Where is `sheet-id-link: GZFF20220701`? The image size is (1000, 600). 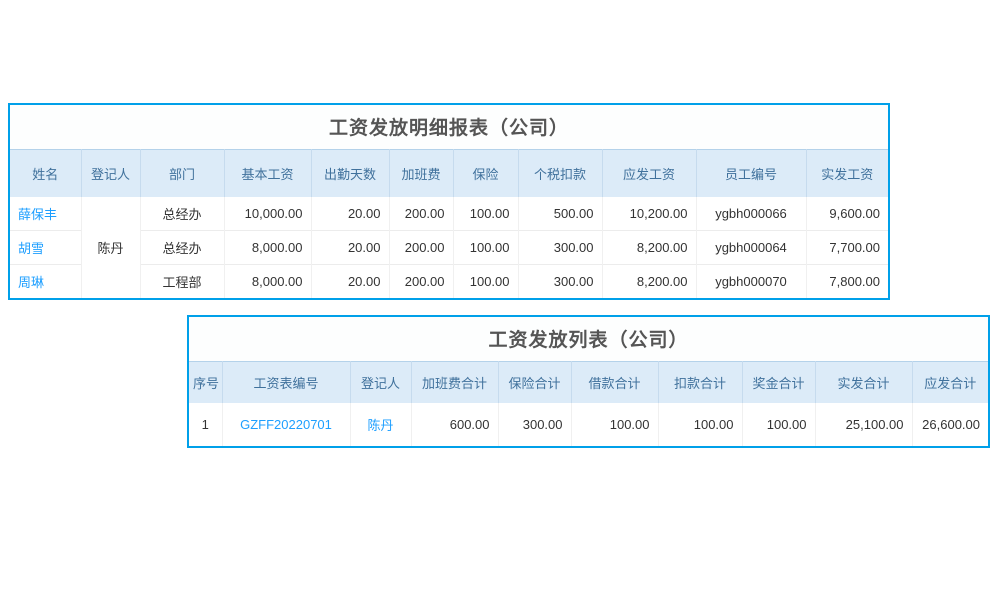
sheet-id-link: GZFF20220701 is located at coordinates (286, 424).